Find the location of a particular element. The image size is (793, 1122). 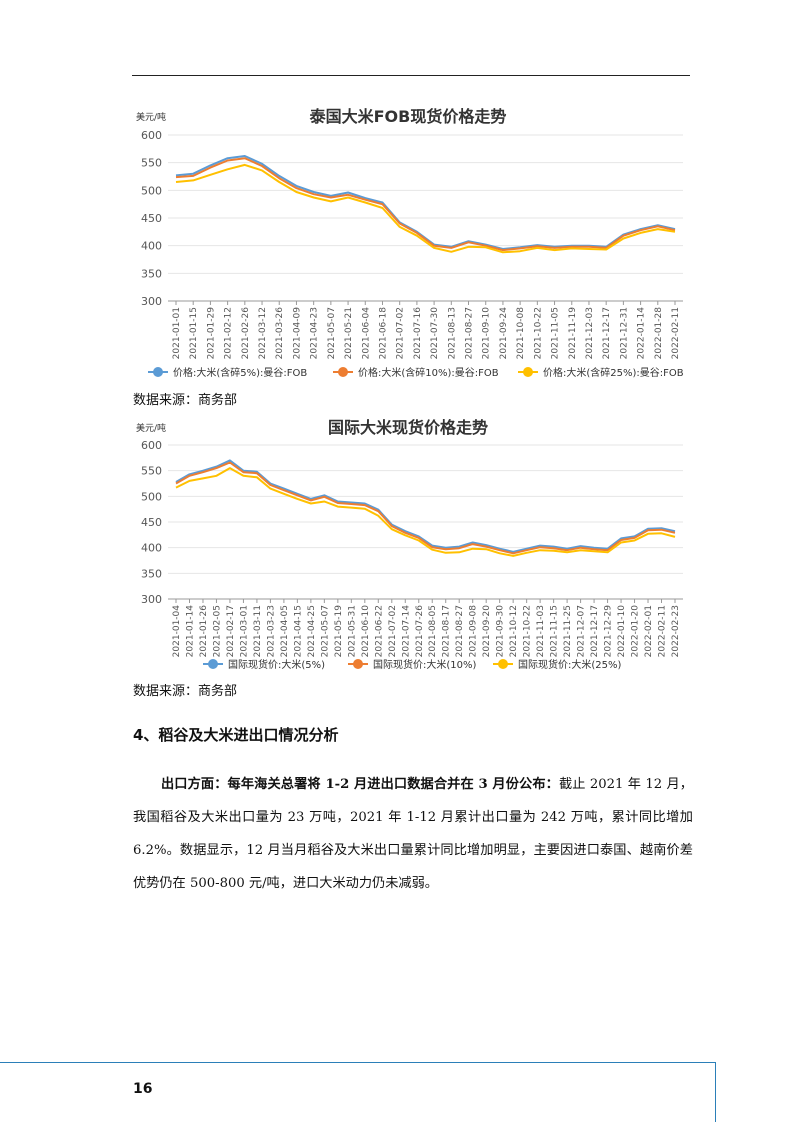

x-tick-label: 2021-03-12 is located at coordinates (263, 333).